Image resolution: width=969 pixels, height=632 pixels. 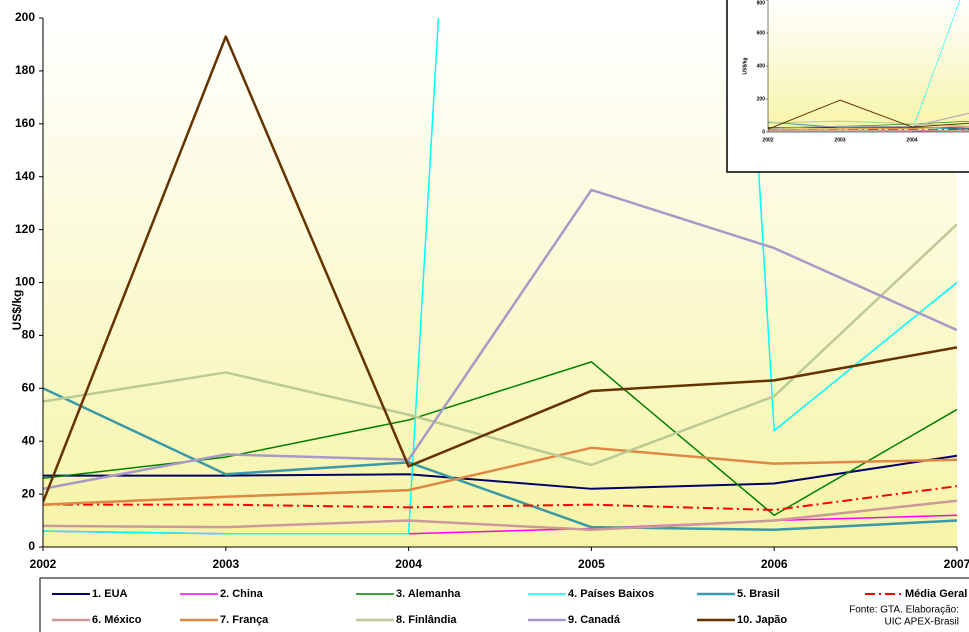 What do you see at coordinates (31, 546) in the screenshot?
I see `y-tick-label: 0` at bounding box center [31, 546].